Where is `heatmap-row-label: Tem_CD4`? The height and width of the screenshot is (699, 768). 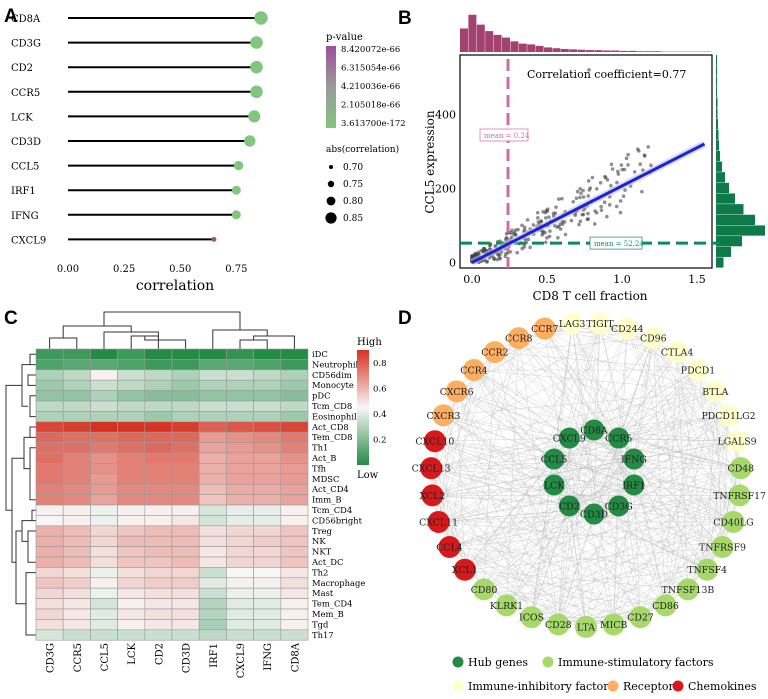
heatmap-row-label: Tem_CD4 is located at coordinates (332, 604).